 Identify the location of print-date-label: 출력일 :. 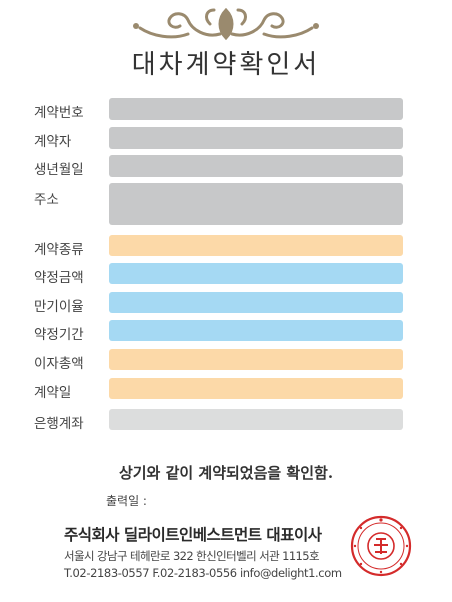
(126, 501).